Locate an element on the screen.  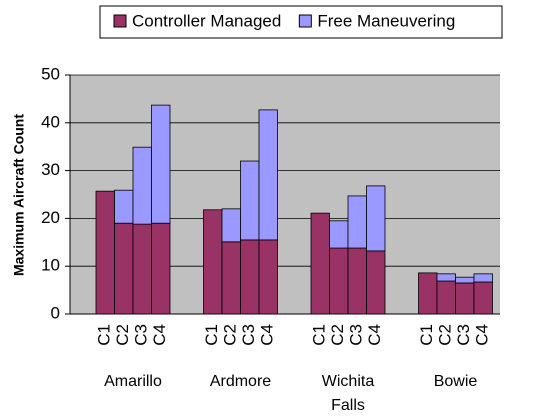
group-label-line: Amarillo is located at coordinates (133, 381).